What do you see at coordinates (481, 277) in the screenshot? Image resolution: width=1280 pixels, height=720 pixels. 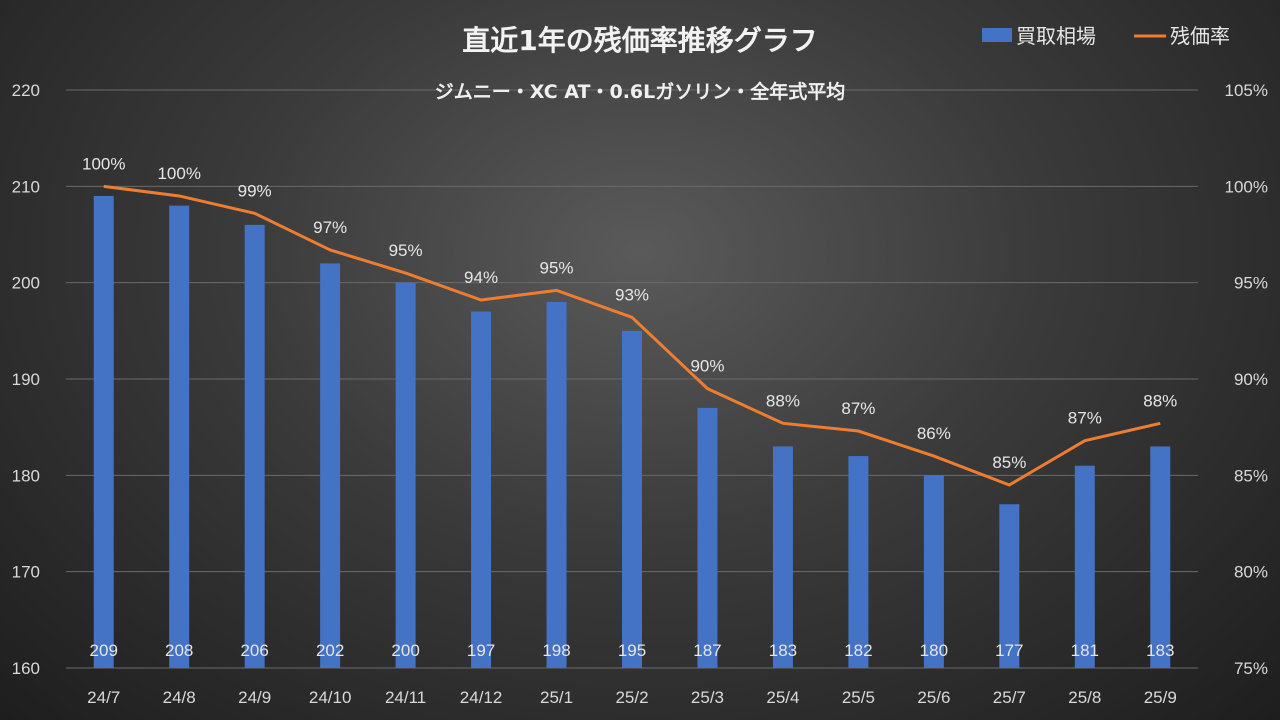 I see `line-value-label: 94%` at bounding box center [481, 277].